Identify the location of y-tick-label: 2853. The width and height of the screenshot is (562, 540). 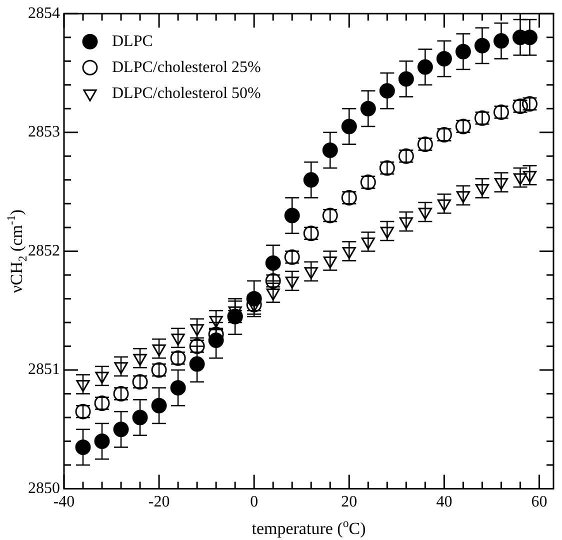
(44, 132).